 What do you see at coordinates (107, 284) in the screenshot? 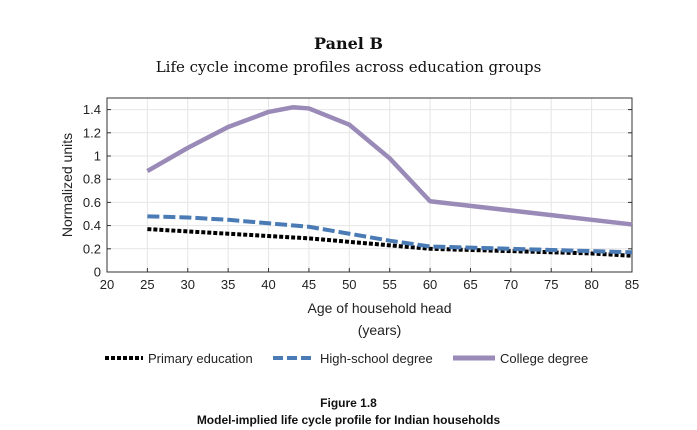
I see `x-tick-label: 20` at bounding box center [107, 284].